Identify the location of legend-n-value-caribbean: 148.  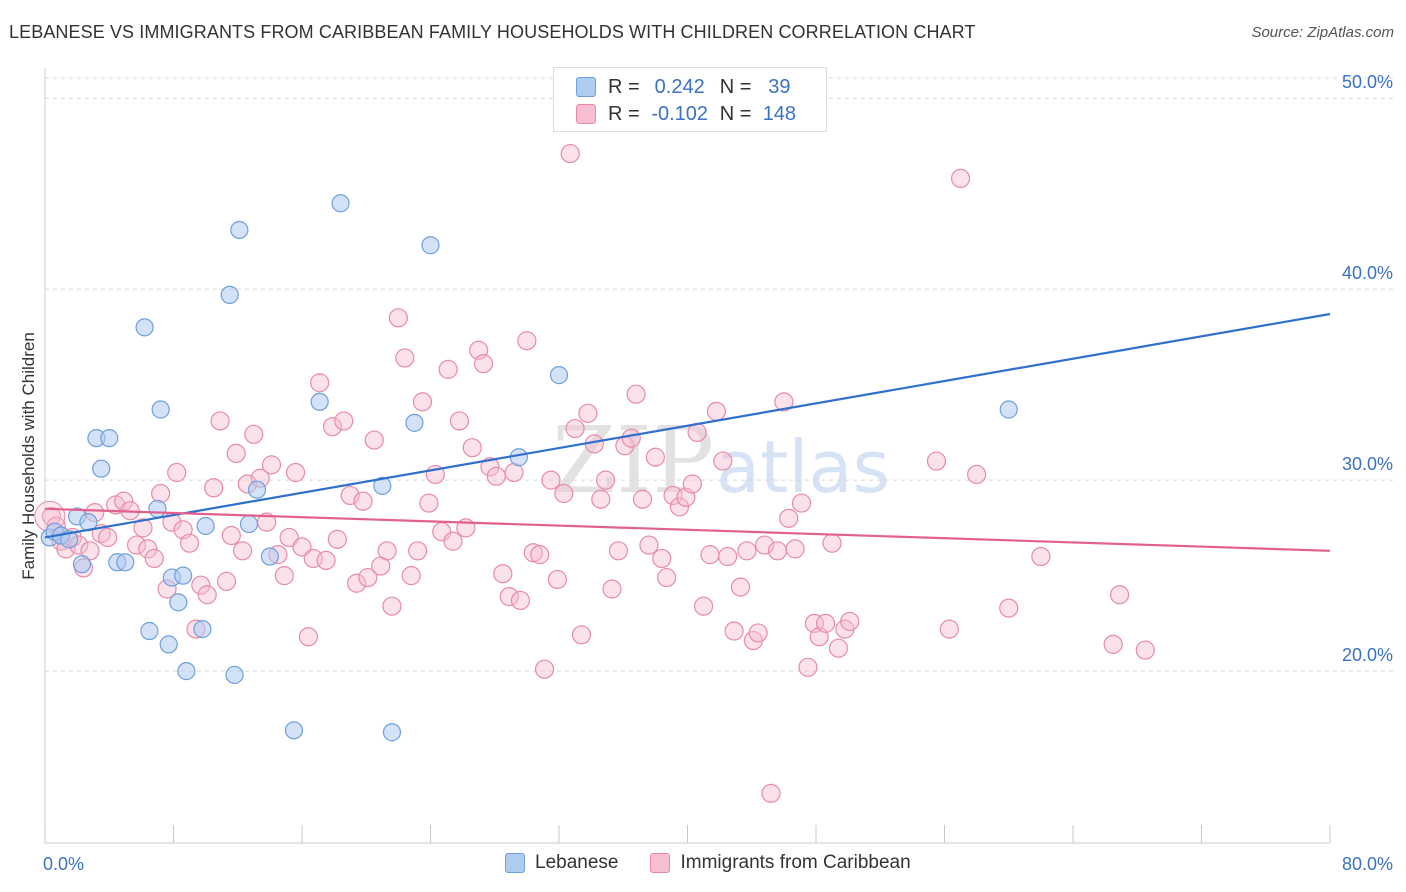
(779, 113).